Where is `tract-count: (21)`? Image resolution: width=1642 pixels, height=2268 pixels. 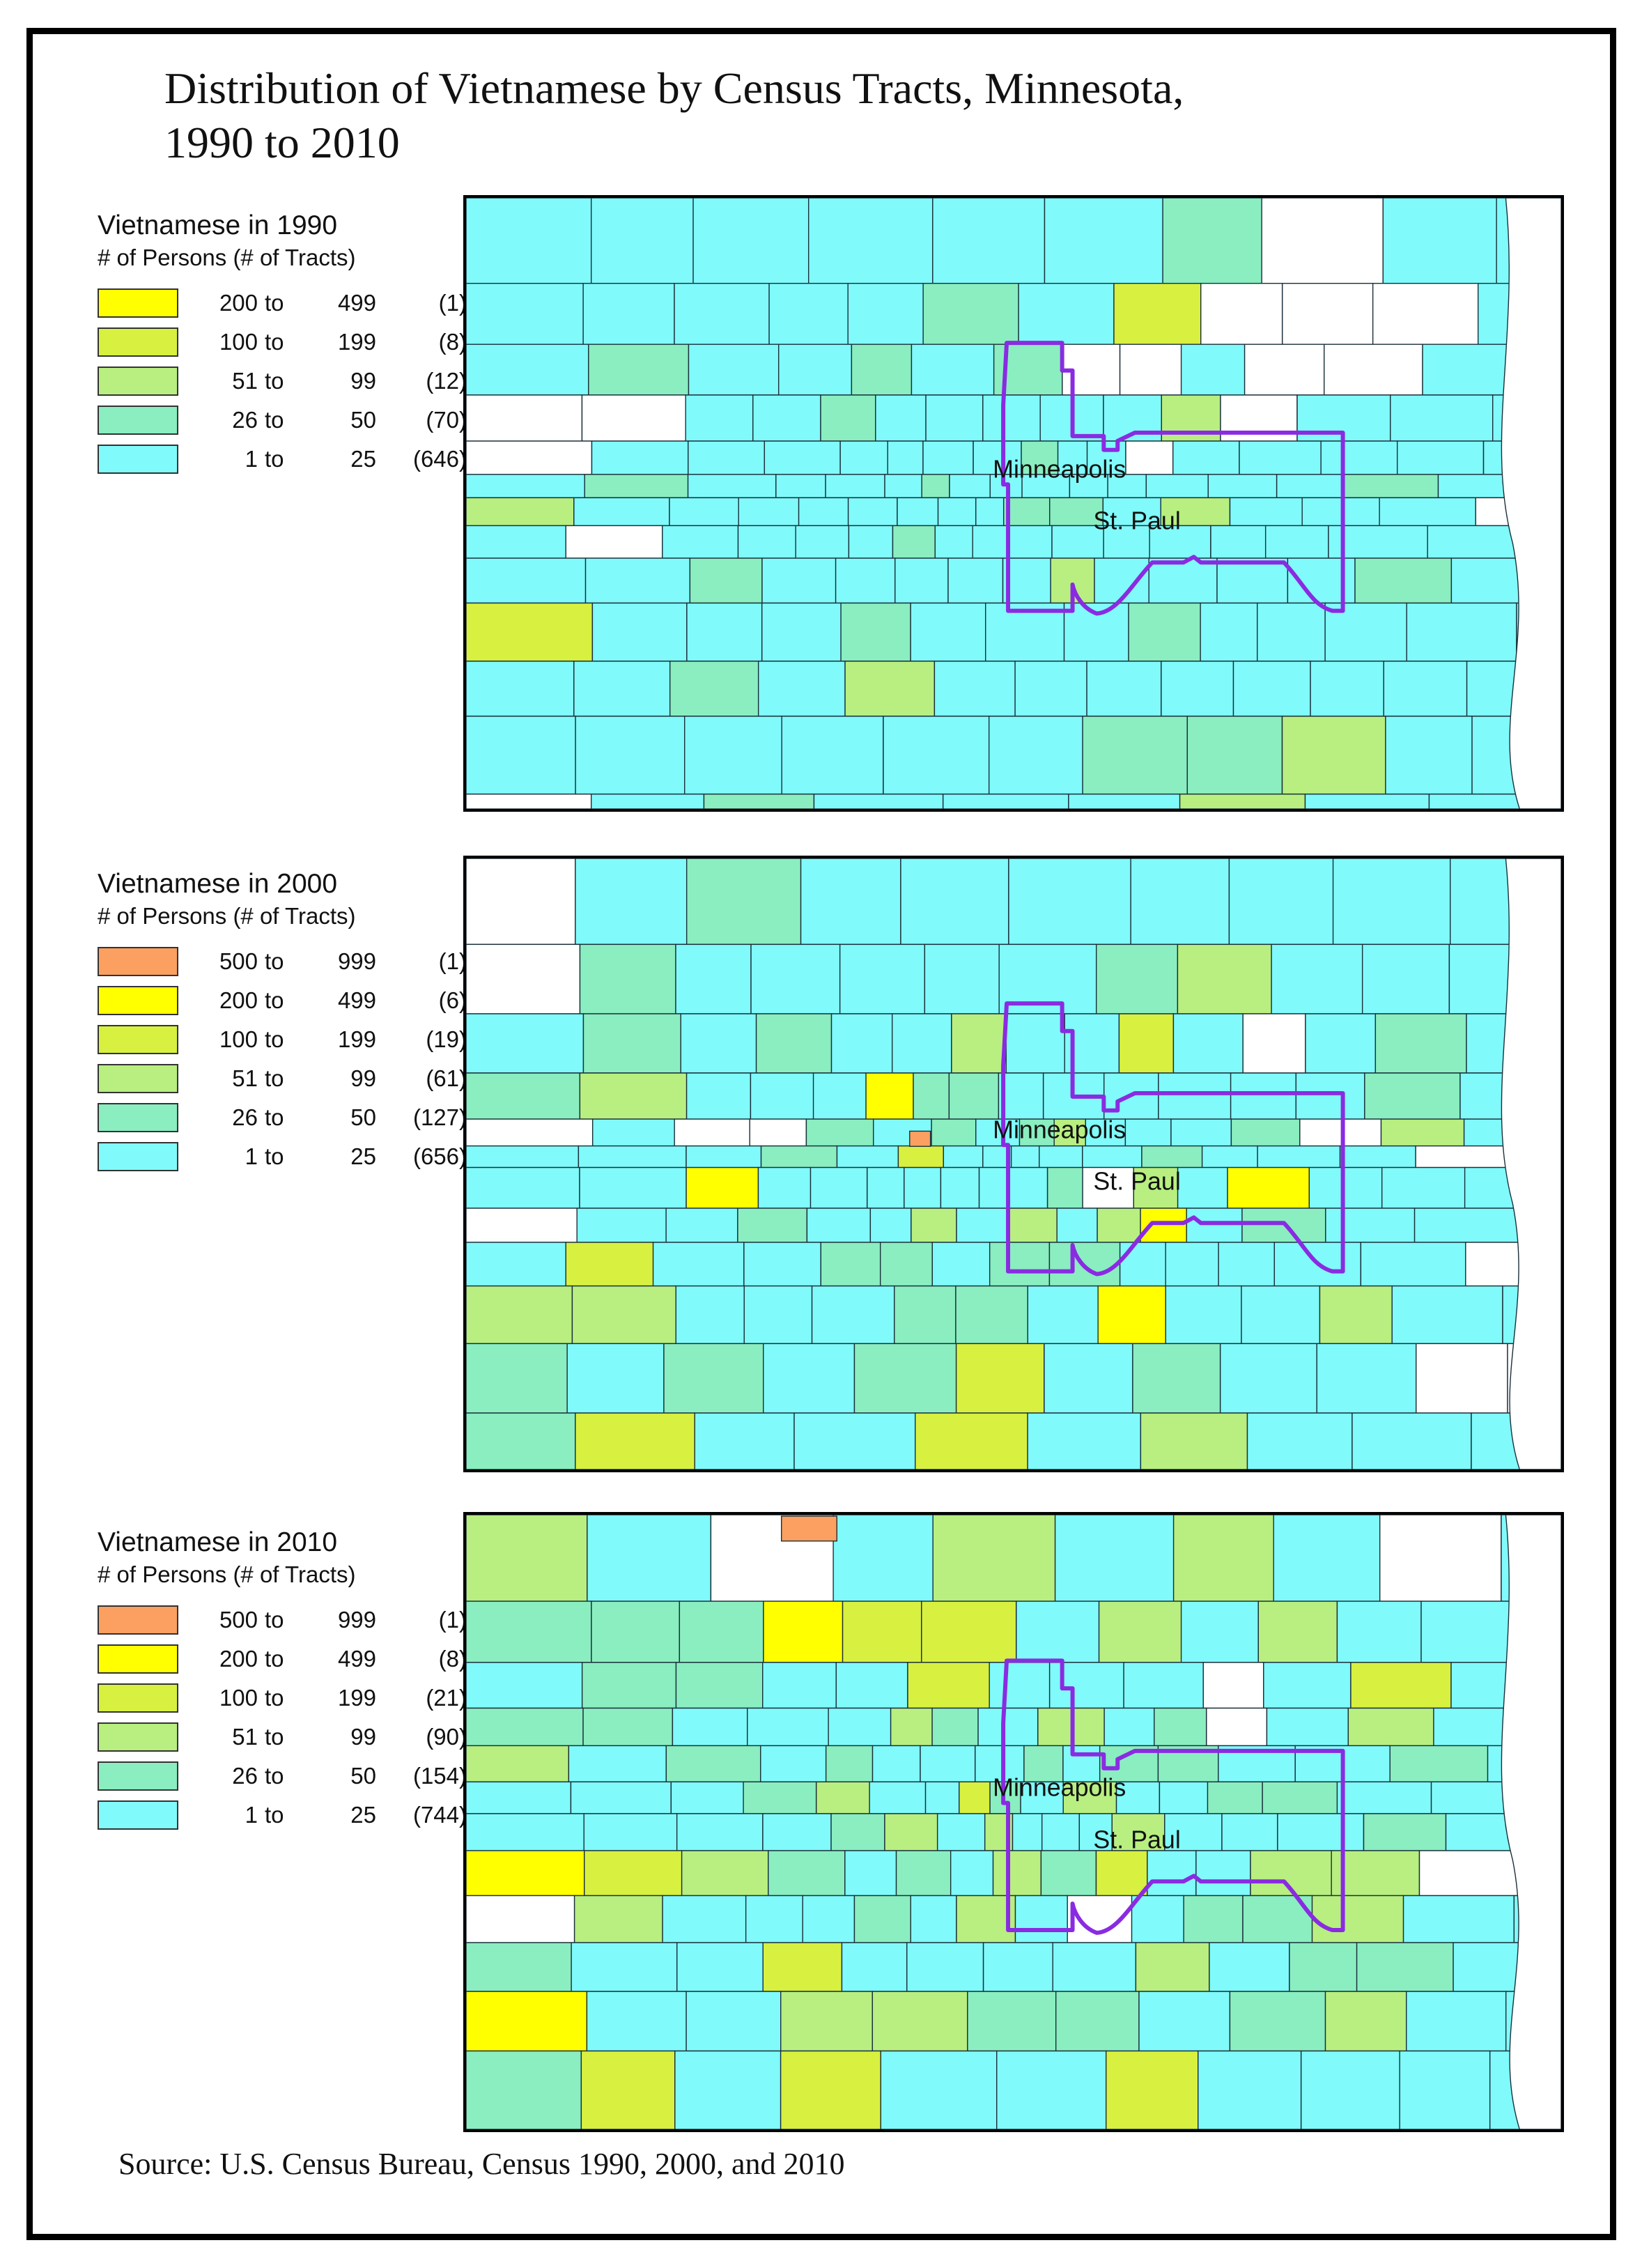 tract-count: (21) is located at coordinates (446, 1698).